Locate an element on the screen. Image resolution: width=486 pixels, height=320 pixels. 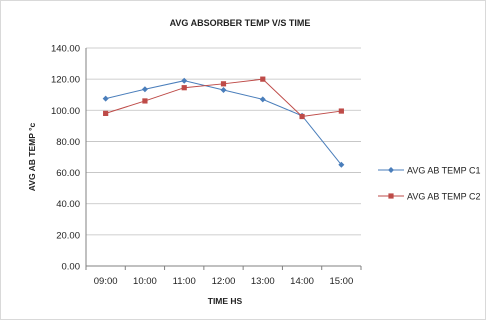
x-tick-label: 12:00 is located at coordinates (224, 281).